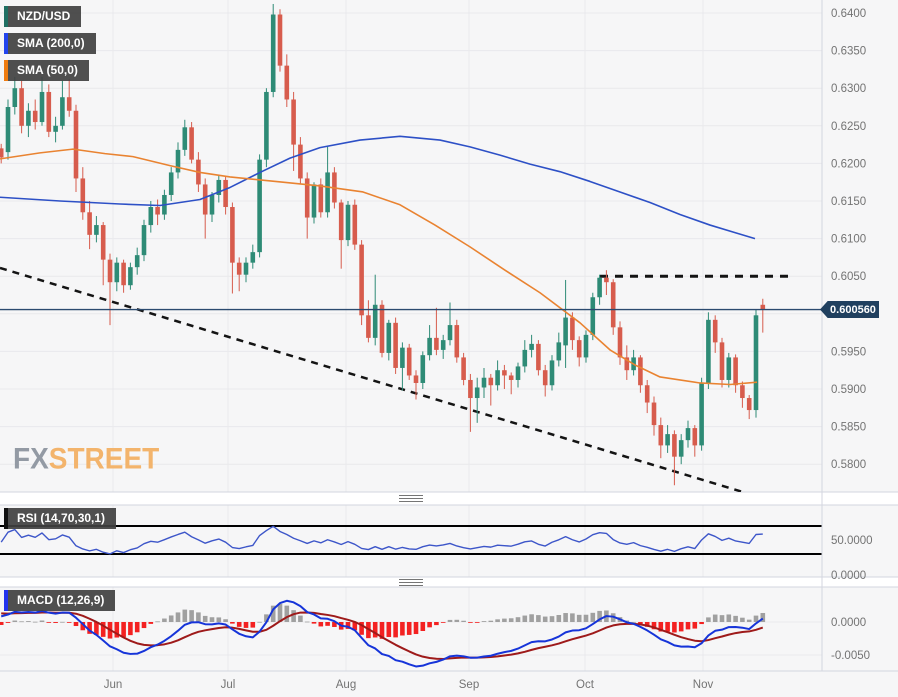  What do you see at coordinates (703, 685) in the screenshot?
I see `month-axis-label: Nov` at bounding box center [703, 685].